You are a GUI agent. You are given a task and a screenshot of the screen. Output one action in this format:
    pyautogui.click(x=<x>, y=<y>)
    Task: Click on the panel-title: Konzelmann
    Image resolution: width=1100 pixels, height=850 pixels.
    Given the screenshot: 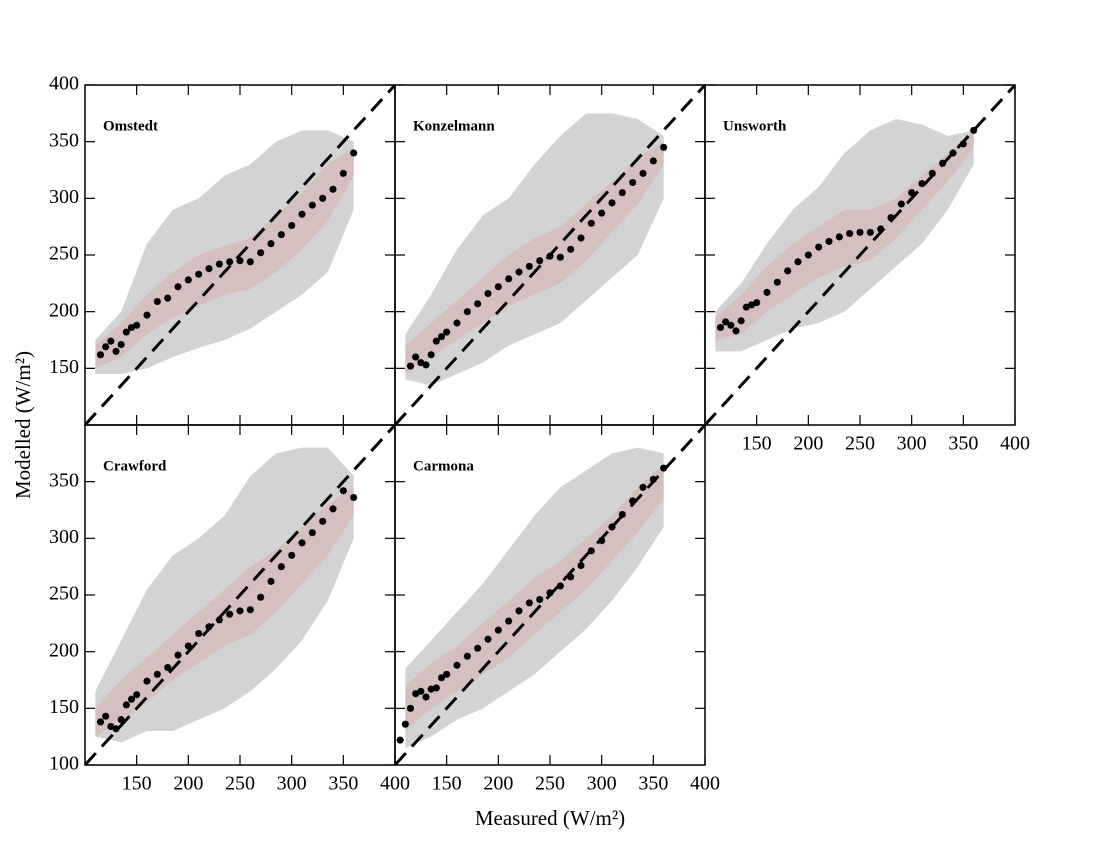 What is the action you would take?
    pyautogui.click(x=454, y=126)
    